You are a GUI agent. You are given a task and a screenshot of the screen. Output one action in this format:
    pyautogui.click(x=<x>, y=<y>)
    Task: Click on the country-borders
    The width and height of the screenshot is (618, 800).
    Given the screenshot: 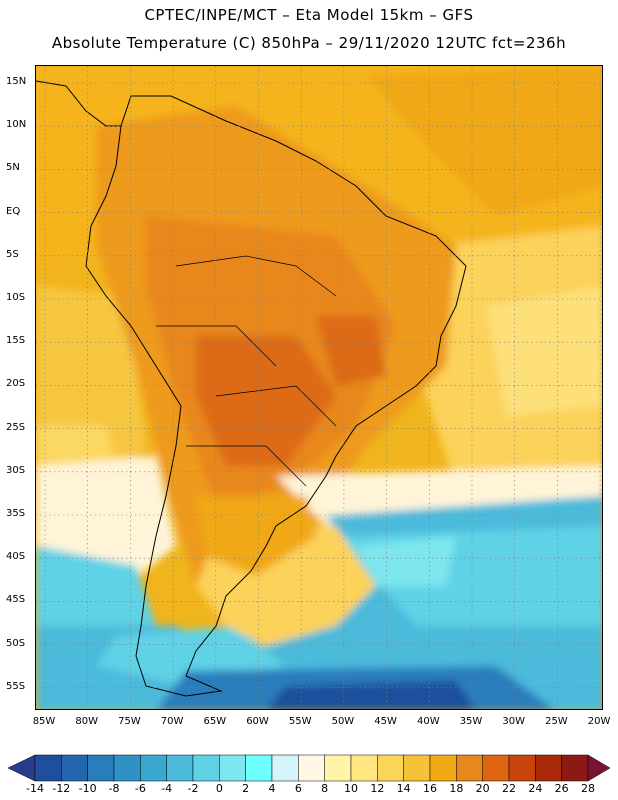 What is the action you would take?
    pyautogui.click(x=246, y=371)
    